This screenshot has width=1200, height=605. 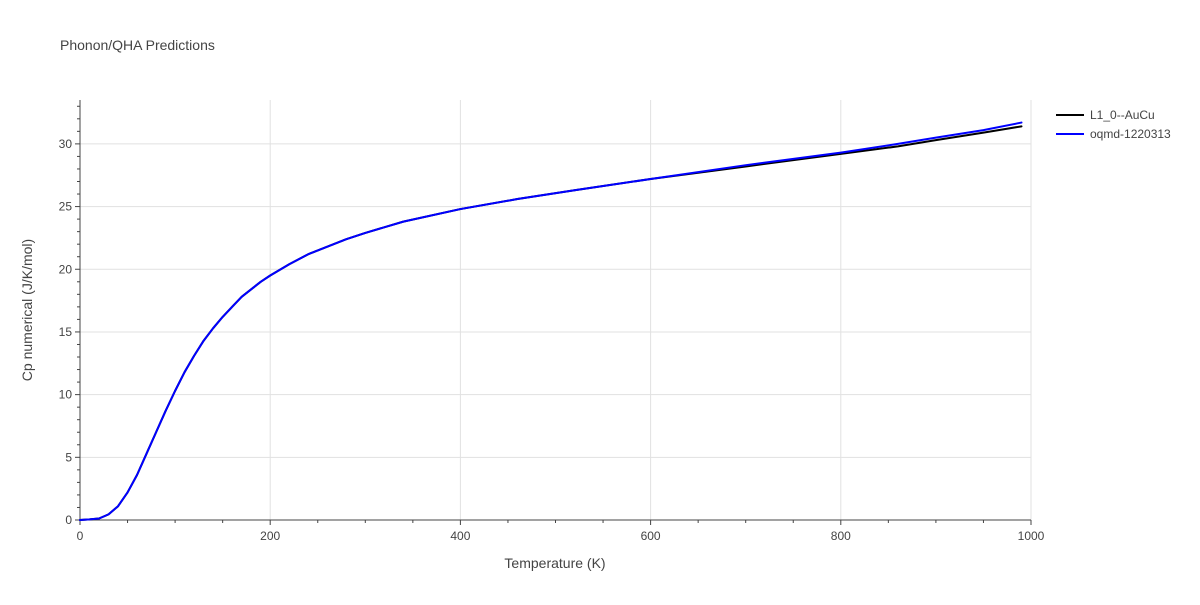 I want to click on legend-label-0: L1_0--AuCu, so click(x=1122, y=115).